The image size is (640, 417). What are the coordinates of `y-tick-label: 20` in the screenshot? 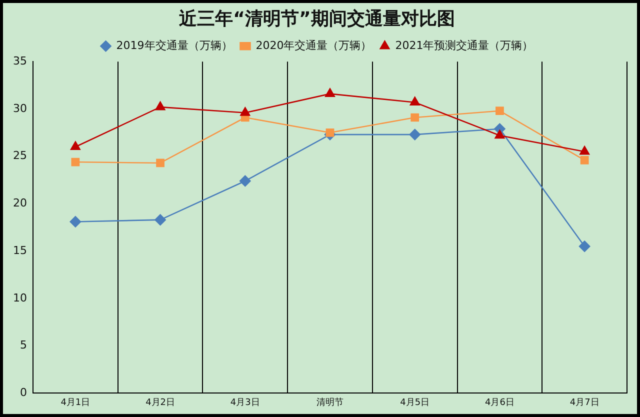 It's located at (19, 203).